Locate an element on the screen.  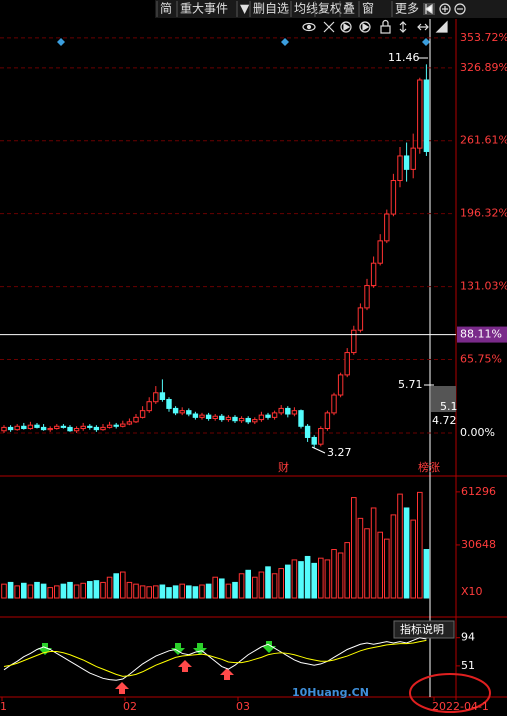
toolbar-item: 均线 is located at coordinates (306, 9).